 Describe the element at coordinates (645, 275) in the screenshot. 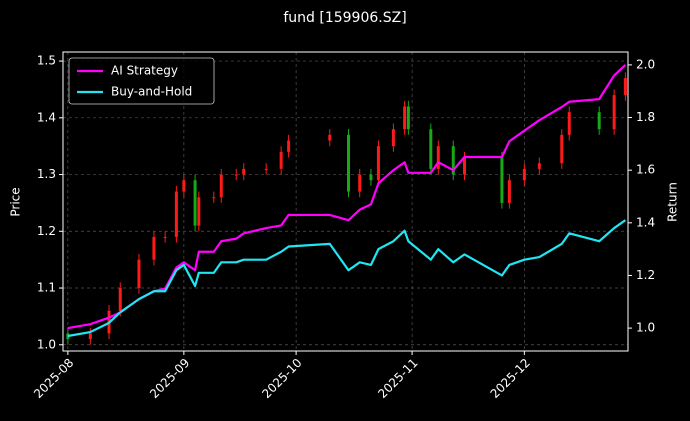

I see `y2-tick-label: 1.2` at that location.